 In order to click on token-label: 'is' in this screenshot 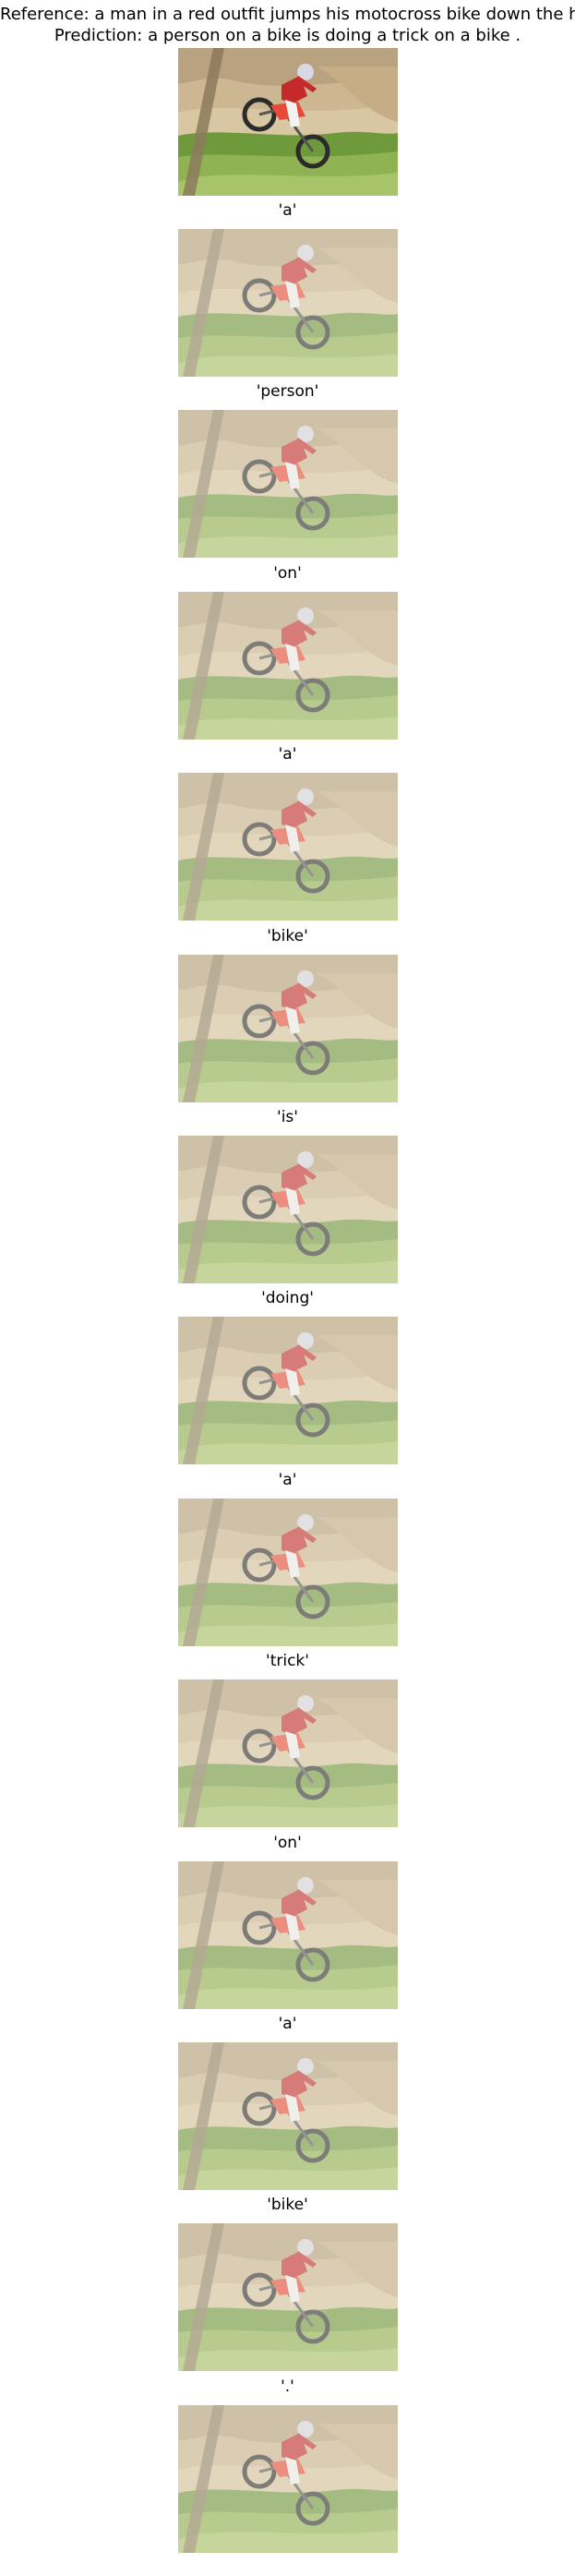, I will do `click(287, 1117)`.